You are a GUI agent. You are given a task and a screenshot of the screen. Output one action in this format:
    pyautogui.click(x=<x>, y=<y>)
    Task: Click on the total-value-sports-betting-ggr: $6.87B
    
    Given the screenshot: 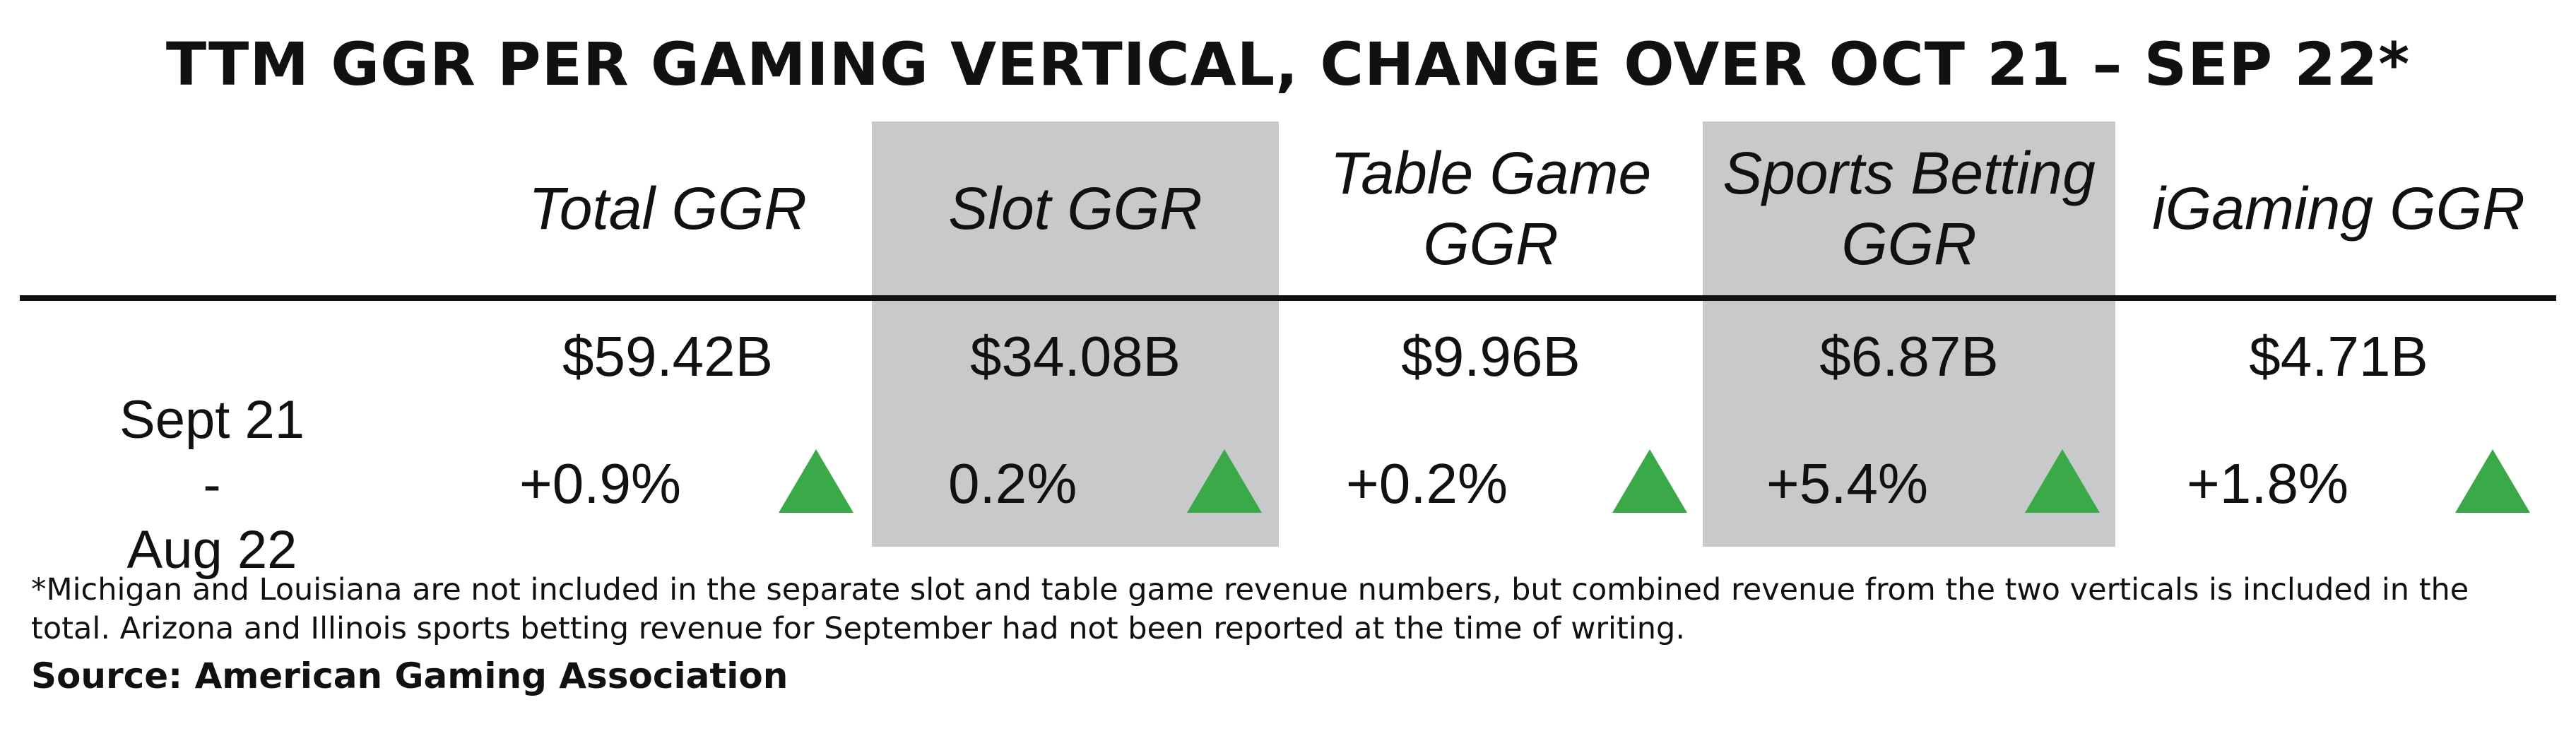 What is the action you would take?
    pyautogui.click(x=1909, y=356)
    